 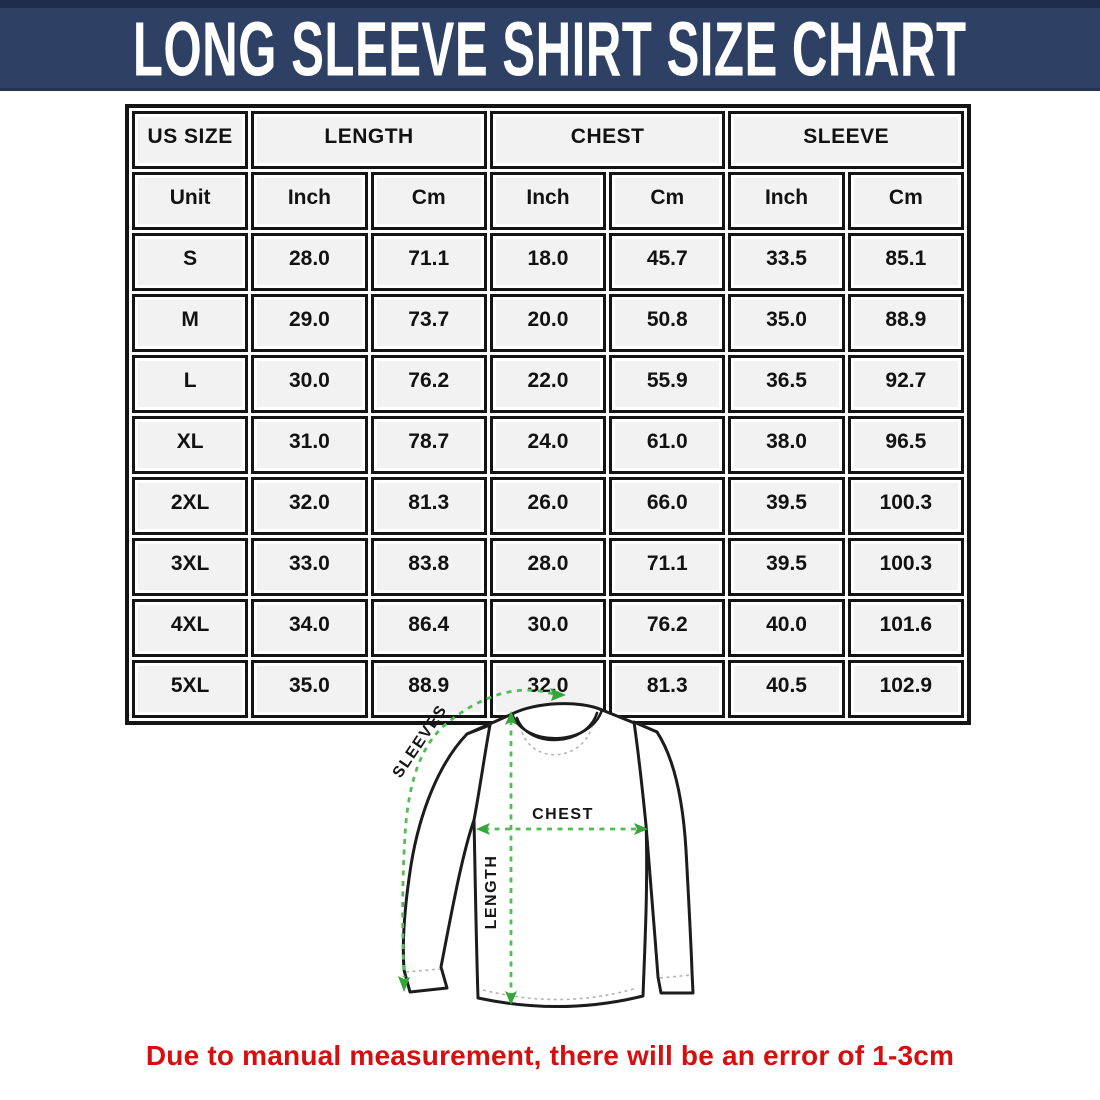 What do you see at coordinates (309, 445) in the screenshot?
I see `value-cell: 31.0` at bounding box center [309, 445].